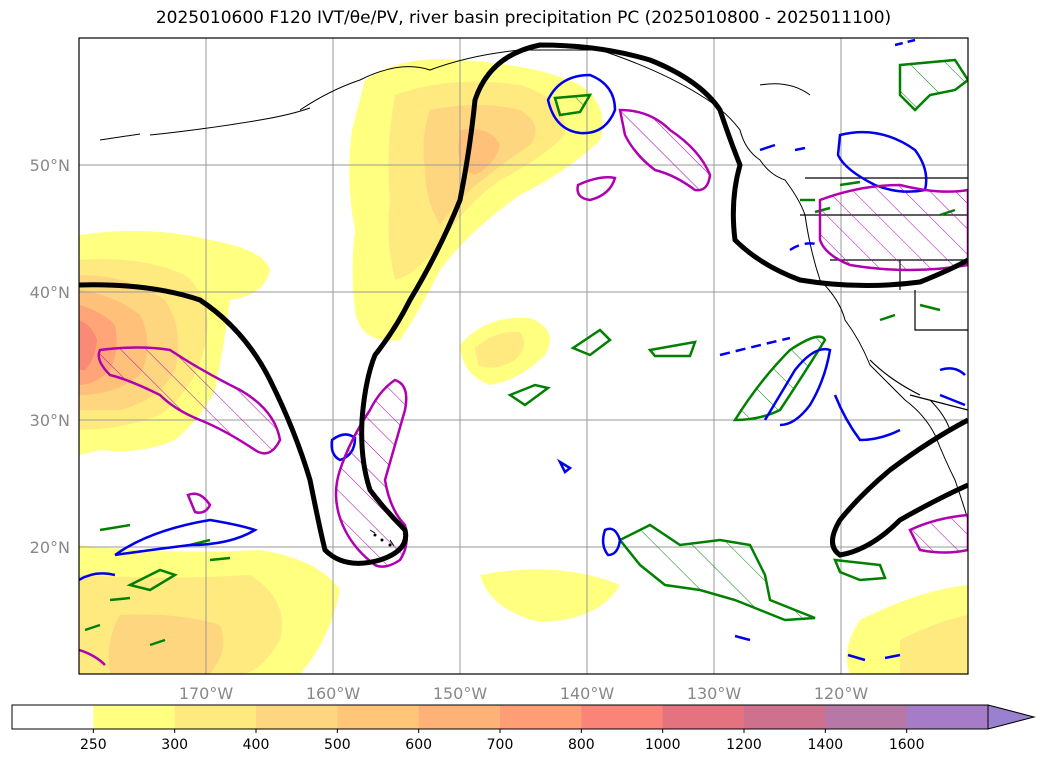 This screenshot has width=1047, height=767. I want to click on colorbar-tick-label: 700, so click(500, 745).